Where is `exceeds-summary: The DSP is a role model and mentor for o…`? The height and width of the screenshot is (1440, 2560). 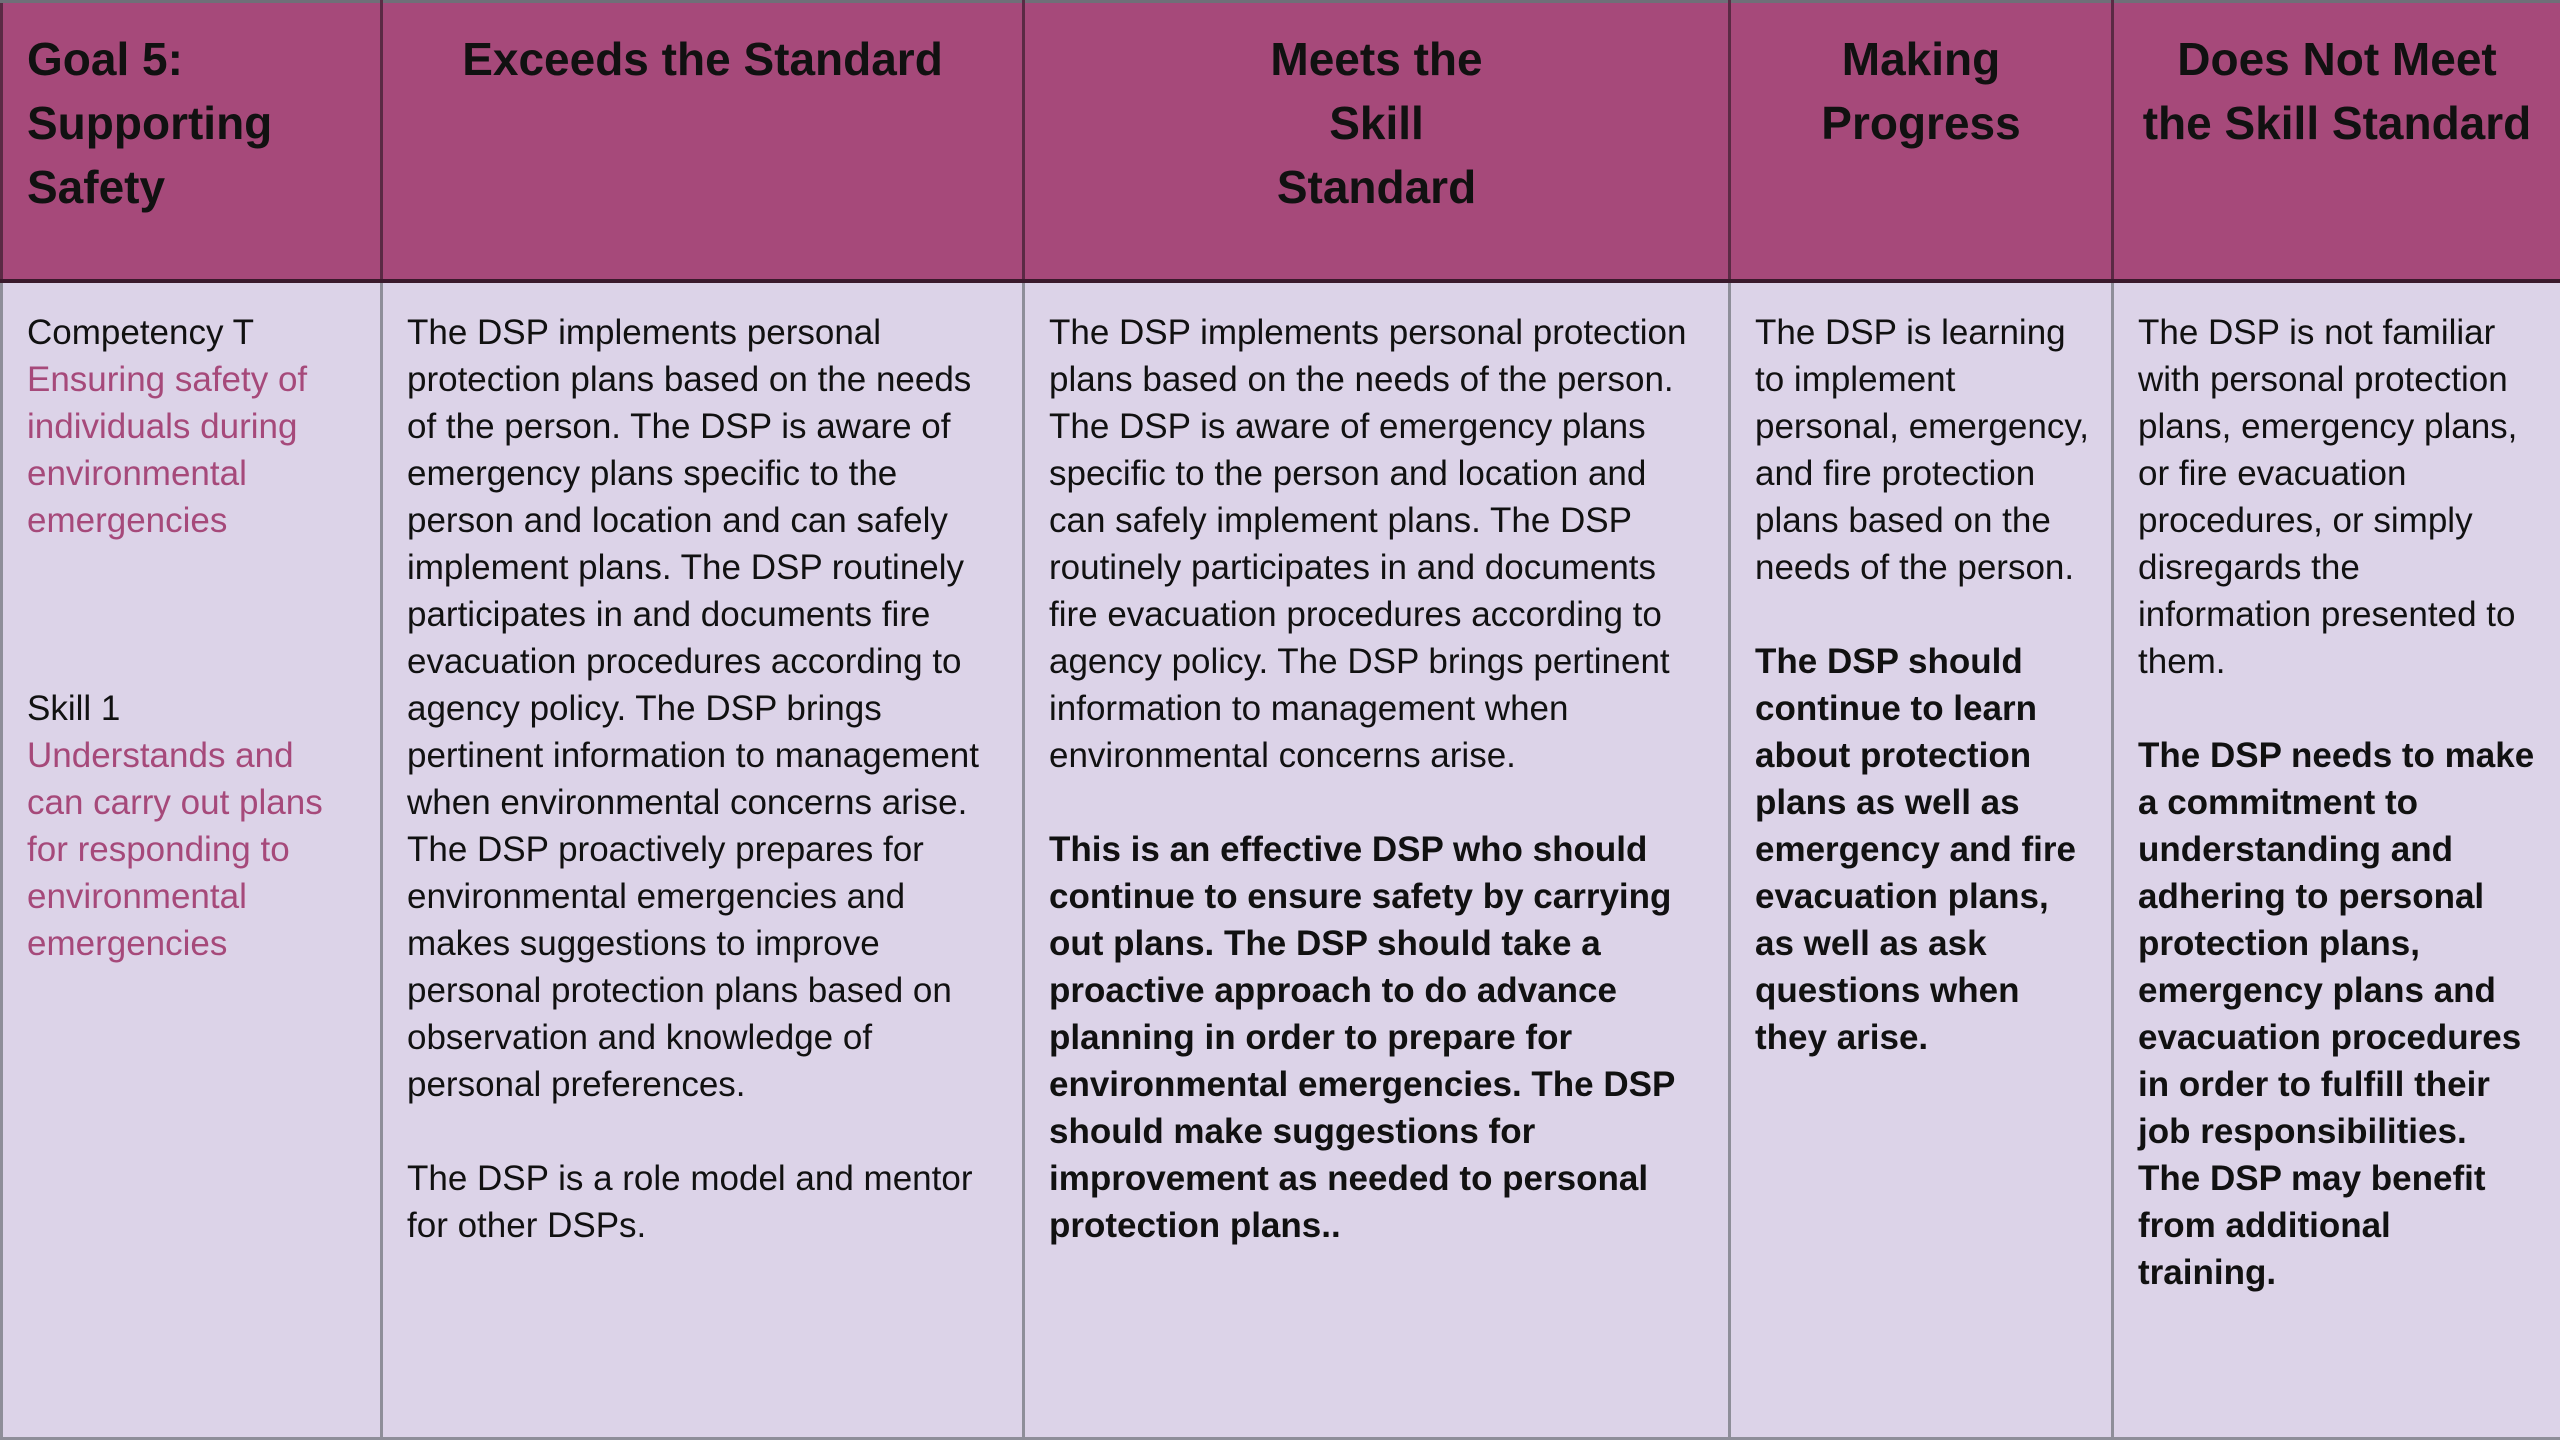 exceeds-summary: The DSP is a role model and mentor for o… is located at coordinates (690, 1201).